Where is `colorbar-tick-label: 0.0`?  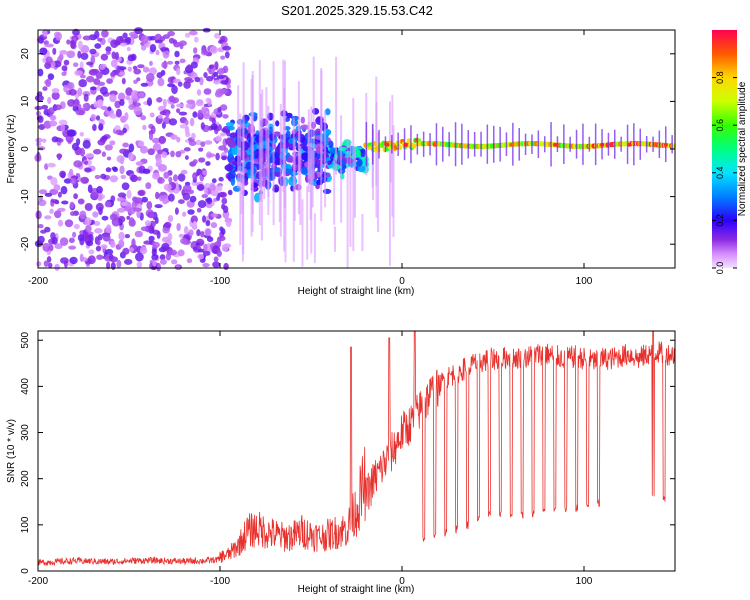 colorbar-tick-label: 0.0 is located at coordinates (720, 268).